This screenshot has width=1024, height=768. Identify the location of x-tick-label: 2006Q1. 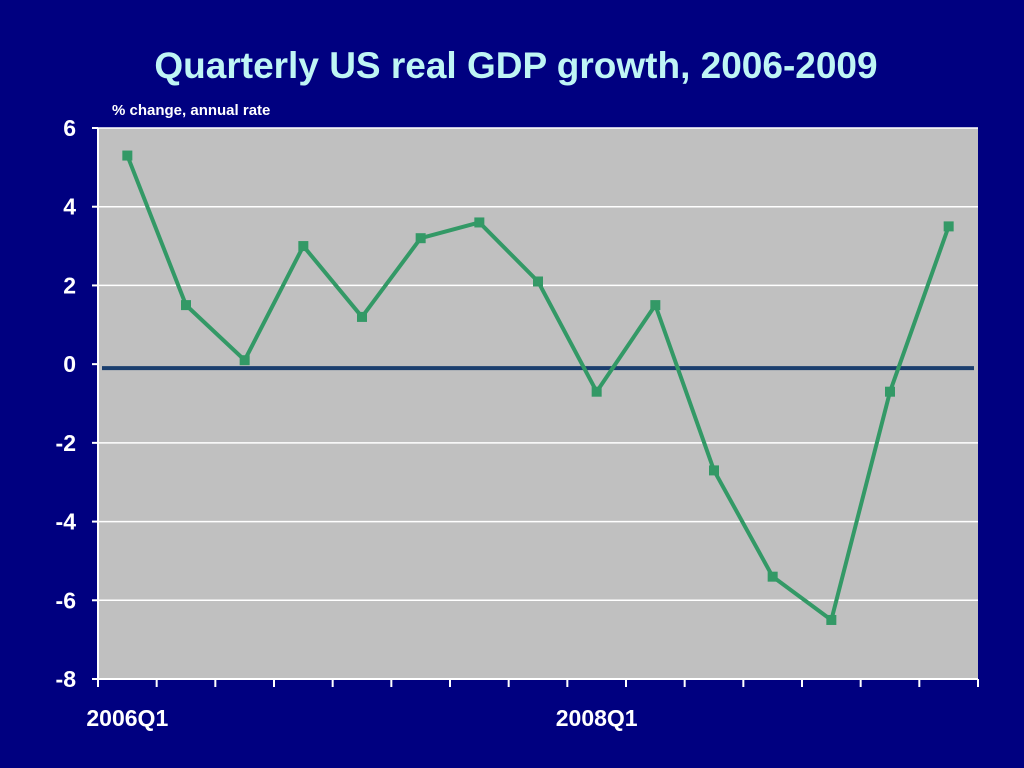
(127, 718).